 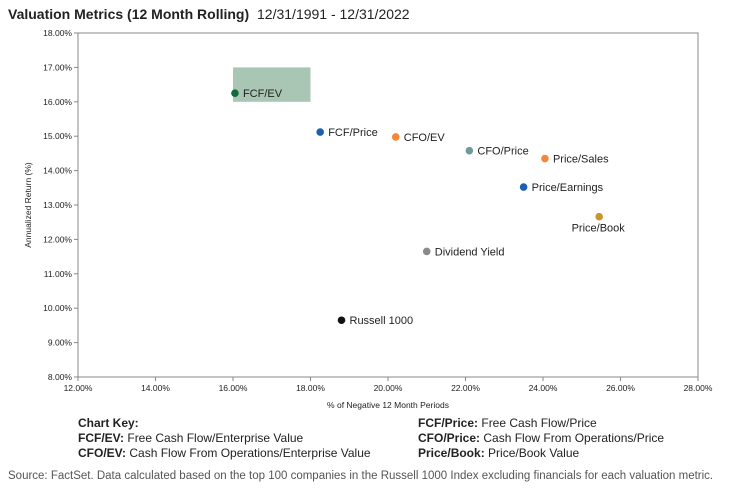 I want to click on y-tick-label: 17.00%, so click(x=57, y=67).